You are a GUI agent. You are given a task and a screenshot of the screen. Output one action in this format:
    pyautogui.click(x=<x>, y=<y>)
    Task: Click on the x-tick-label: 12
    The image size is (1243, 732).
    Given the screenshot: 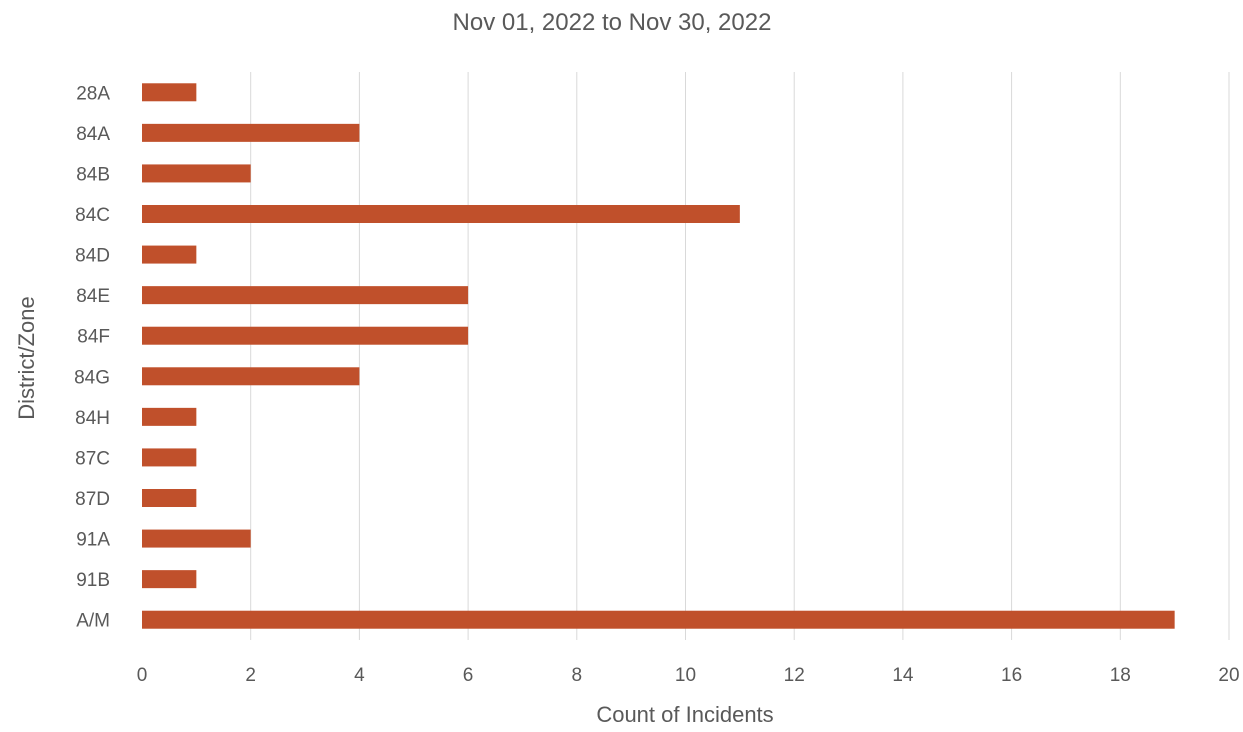 What is the action you would take?
    pyautogui.click(x=794, y=675)
    